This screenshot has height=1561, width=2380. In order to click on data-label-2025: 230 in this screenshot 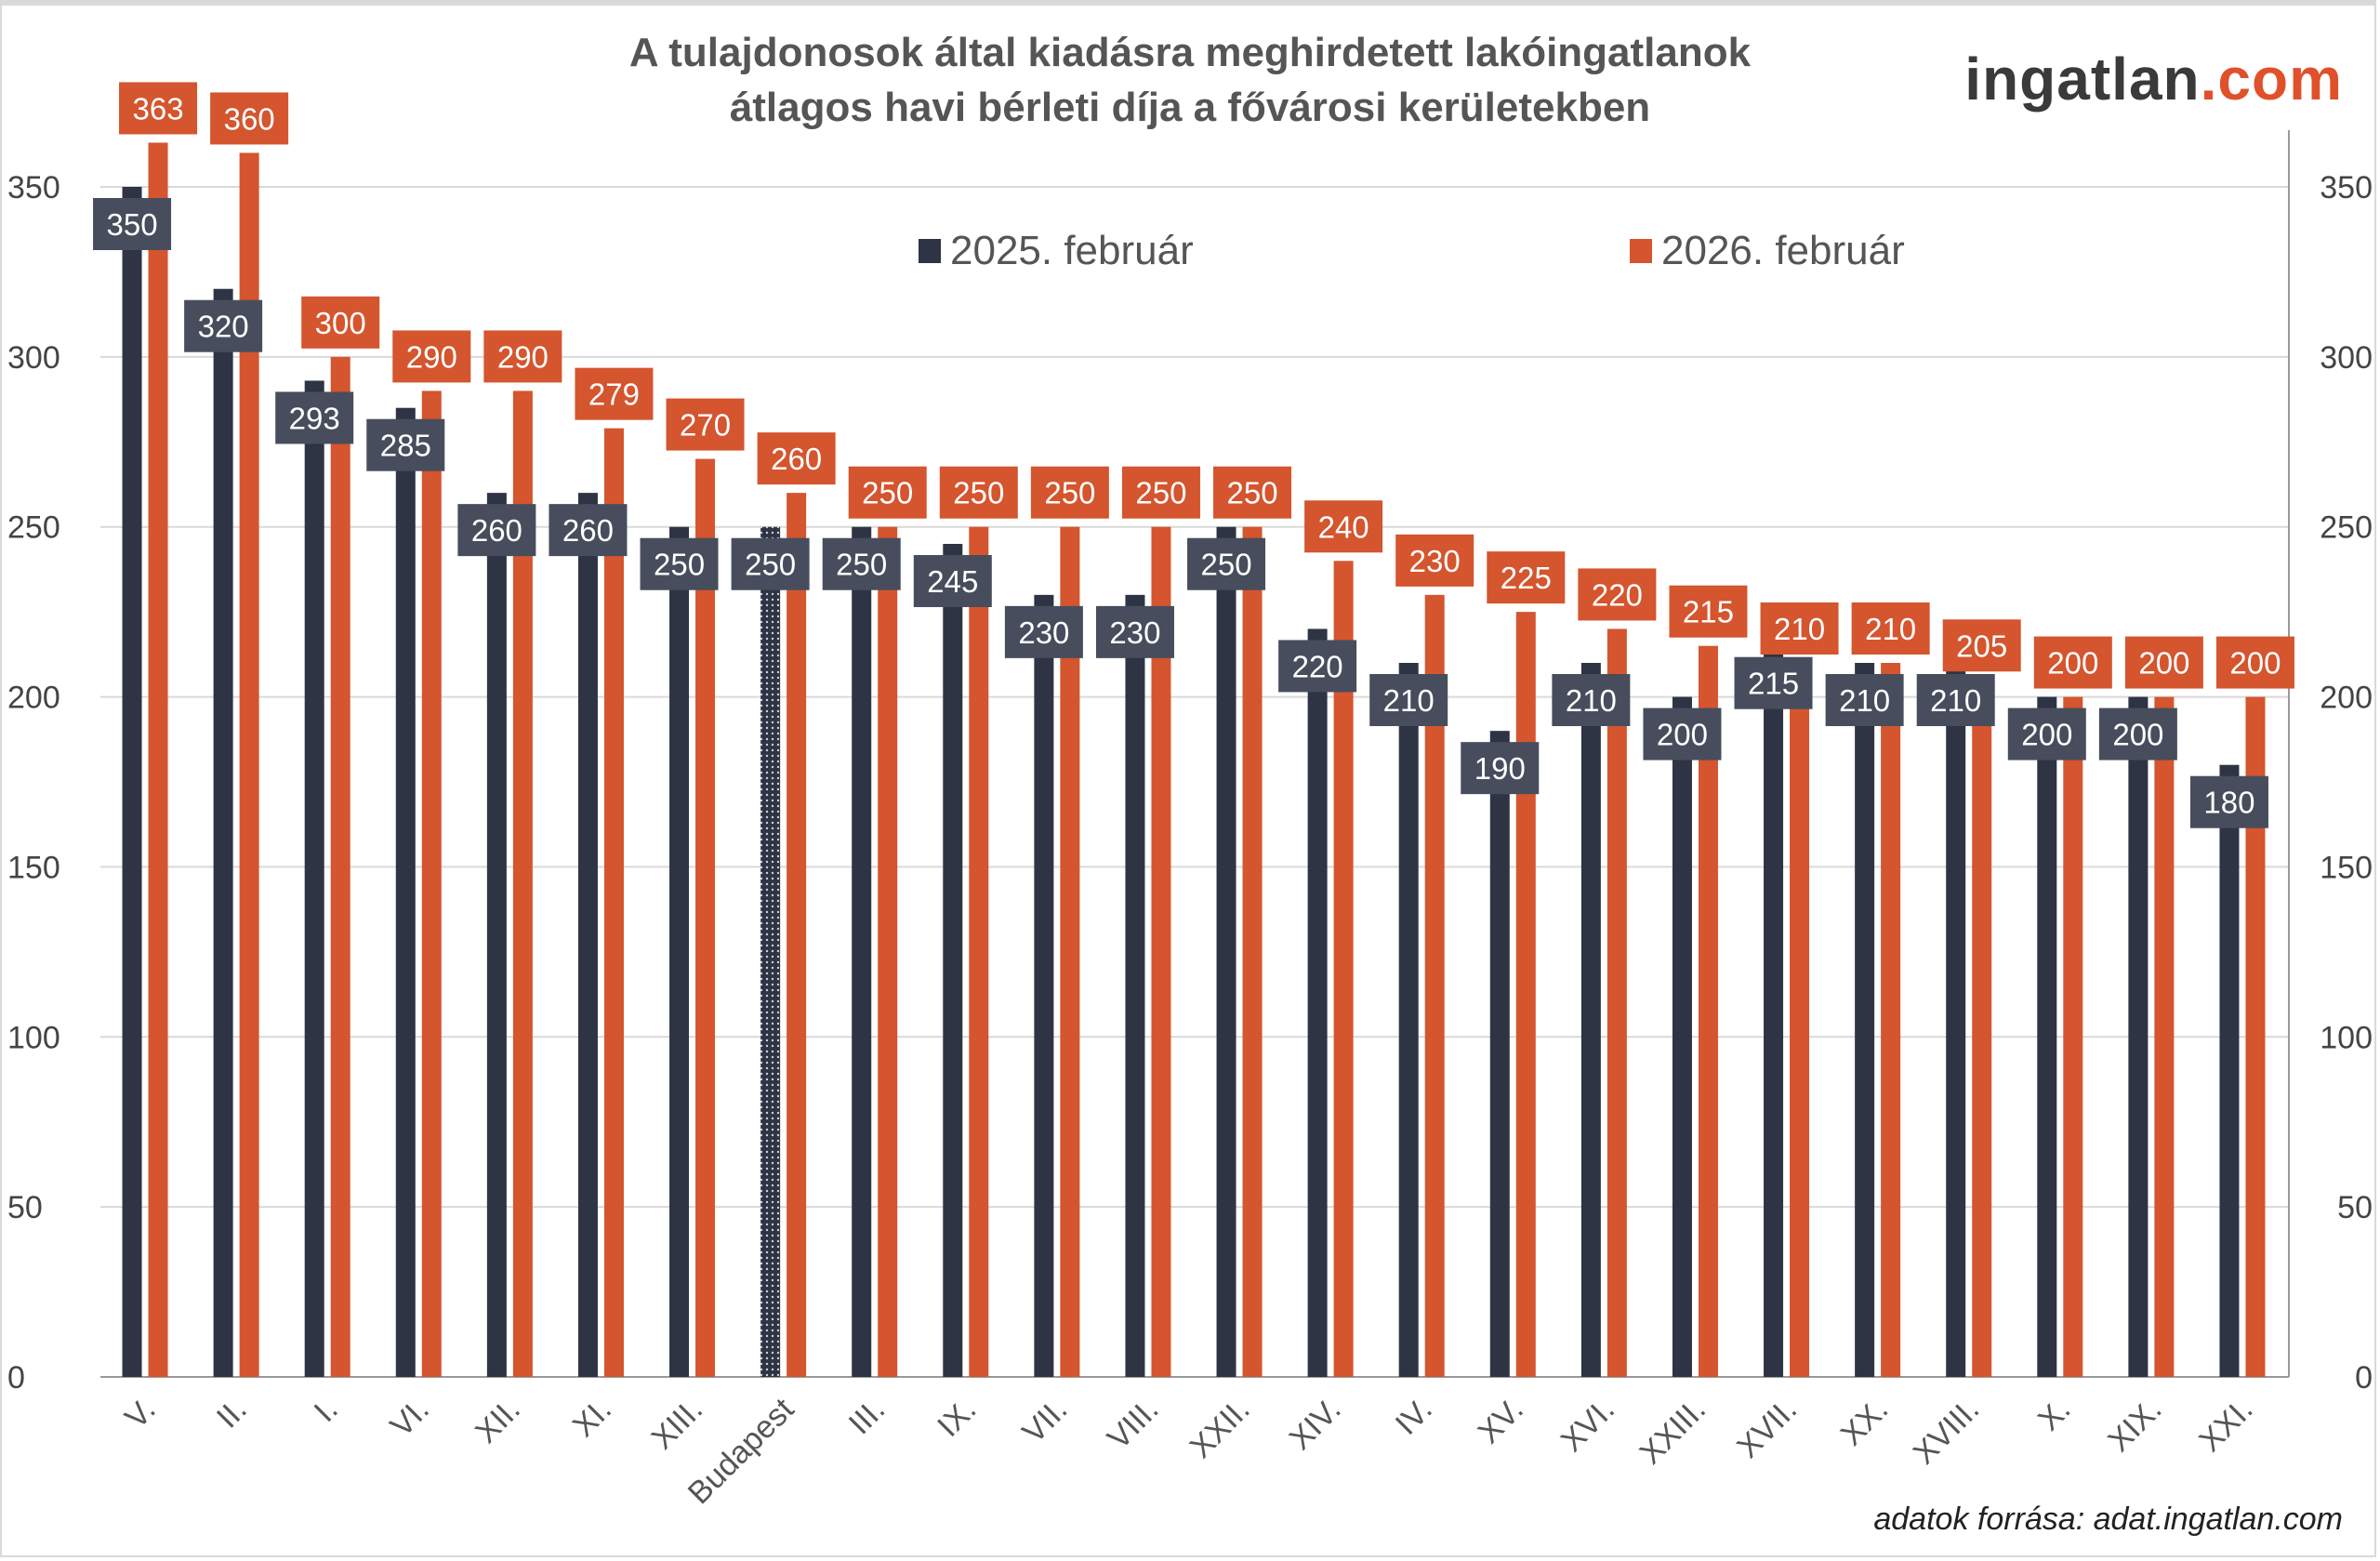, I will do `click(1043, 632)`.